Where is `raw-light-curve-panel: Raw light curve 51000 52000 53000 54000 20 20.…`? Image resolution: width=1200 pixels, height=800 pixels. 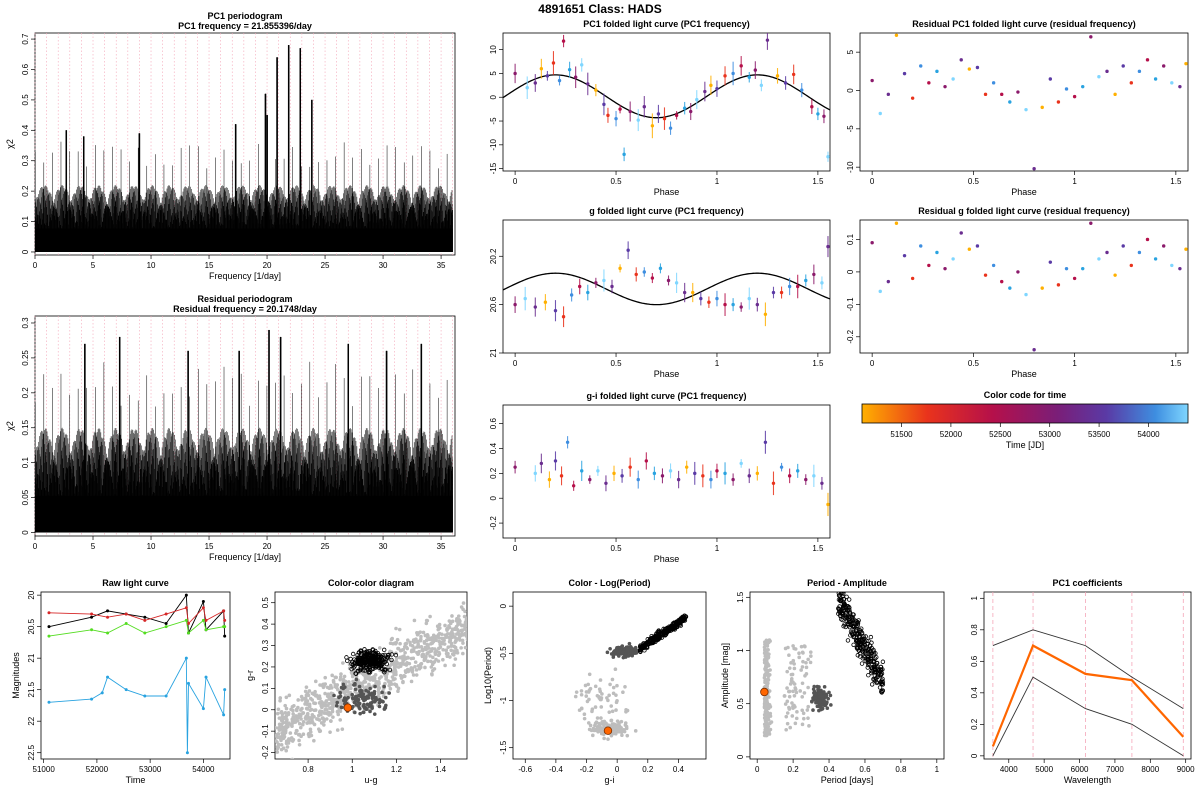
raw-light-curve-panel: Raw light curve 51000 52000 53000 54000 20 20.… is located at coordinates (121, 681).